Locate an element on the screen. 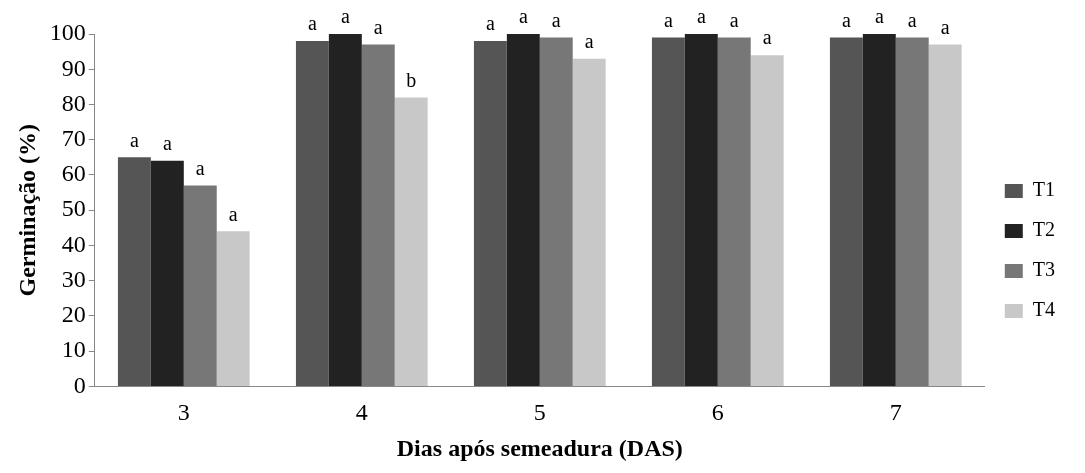 The width and height of the screenshot is (1085, 473). y-tick-label: 30 is located at coordinates (73, 278).